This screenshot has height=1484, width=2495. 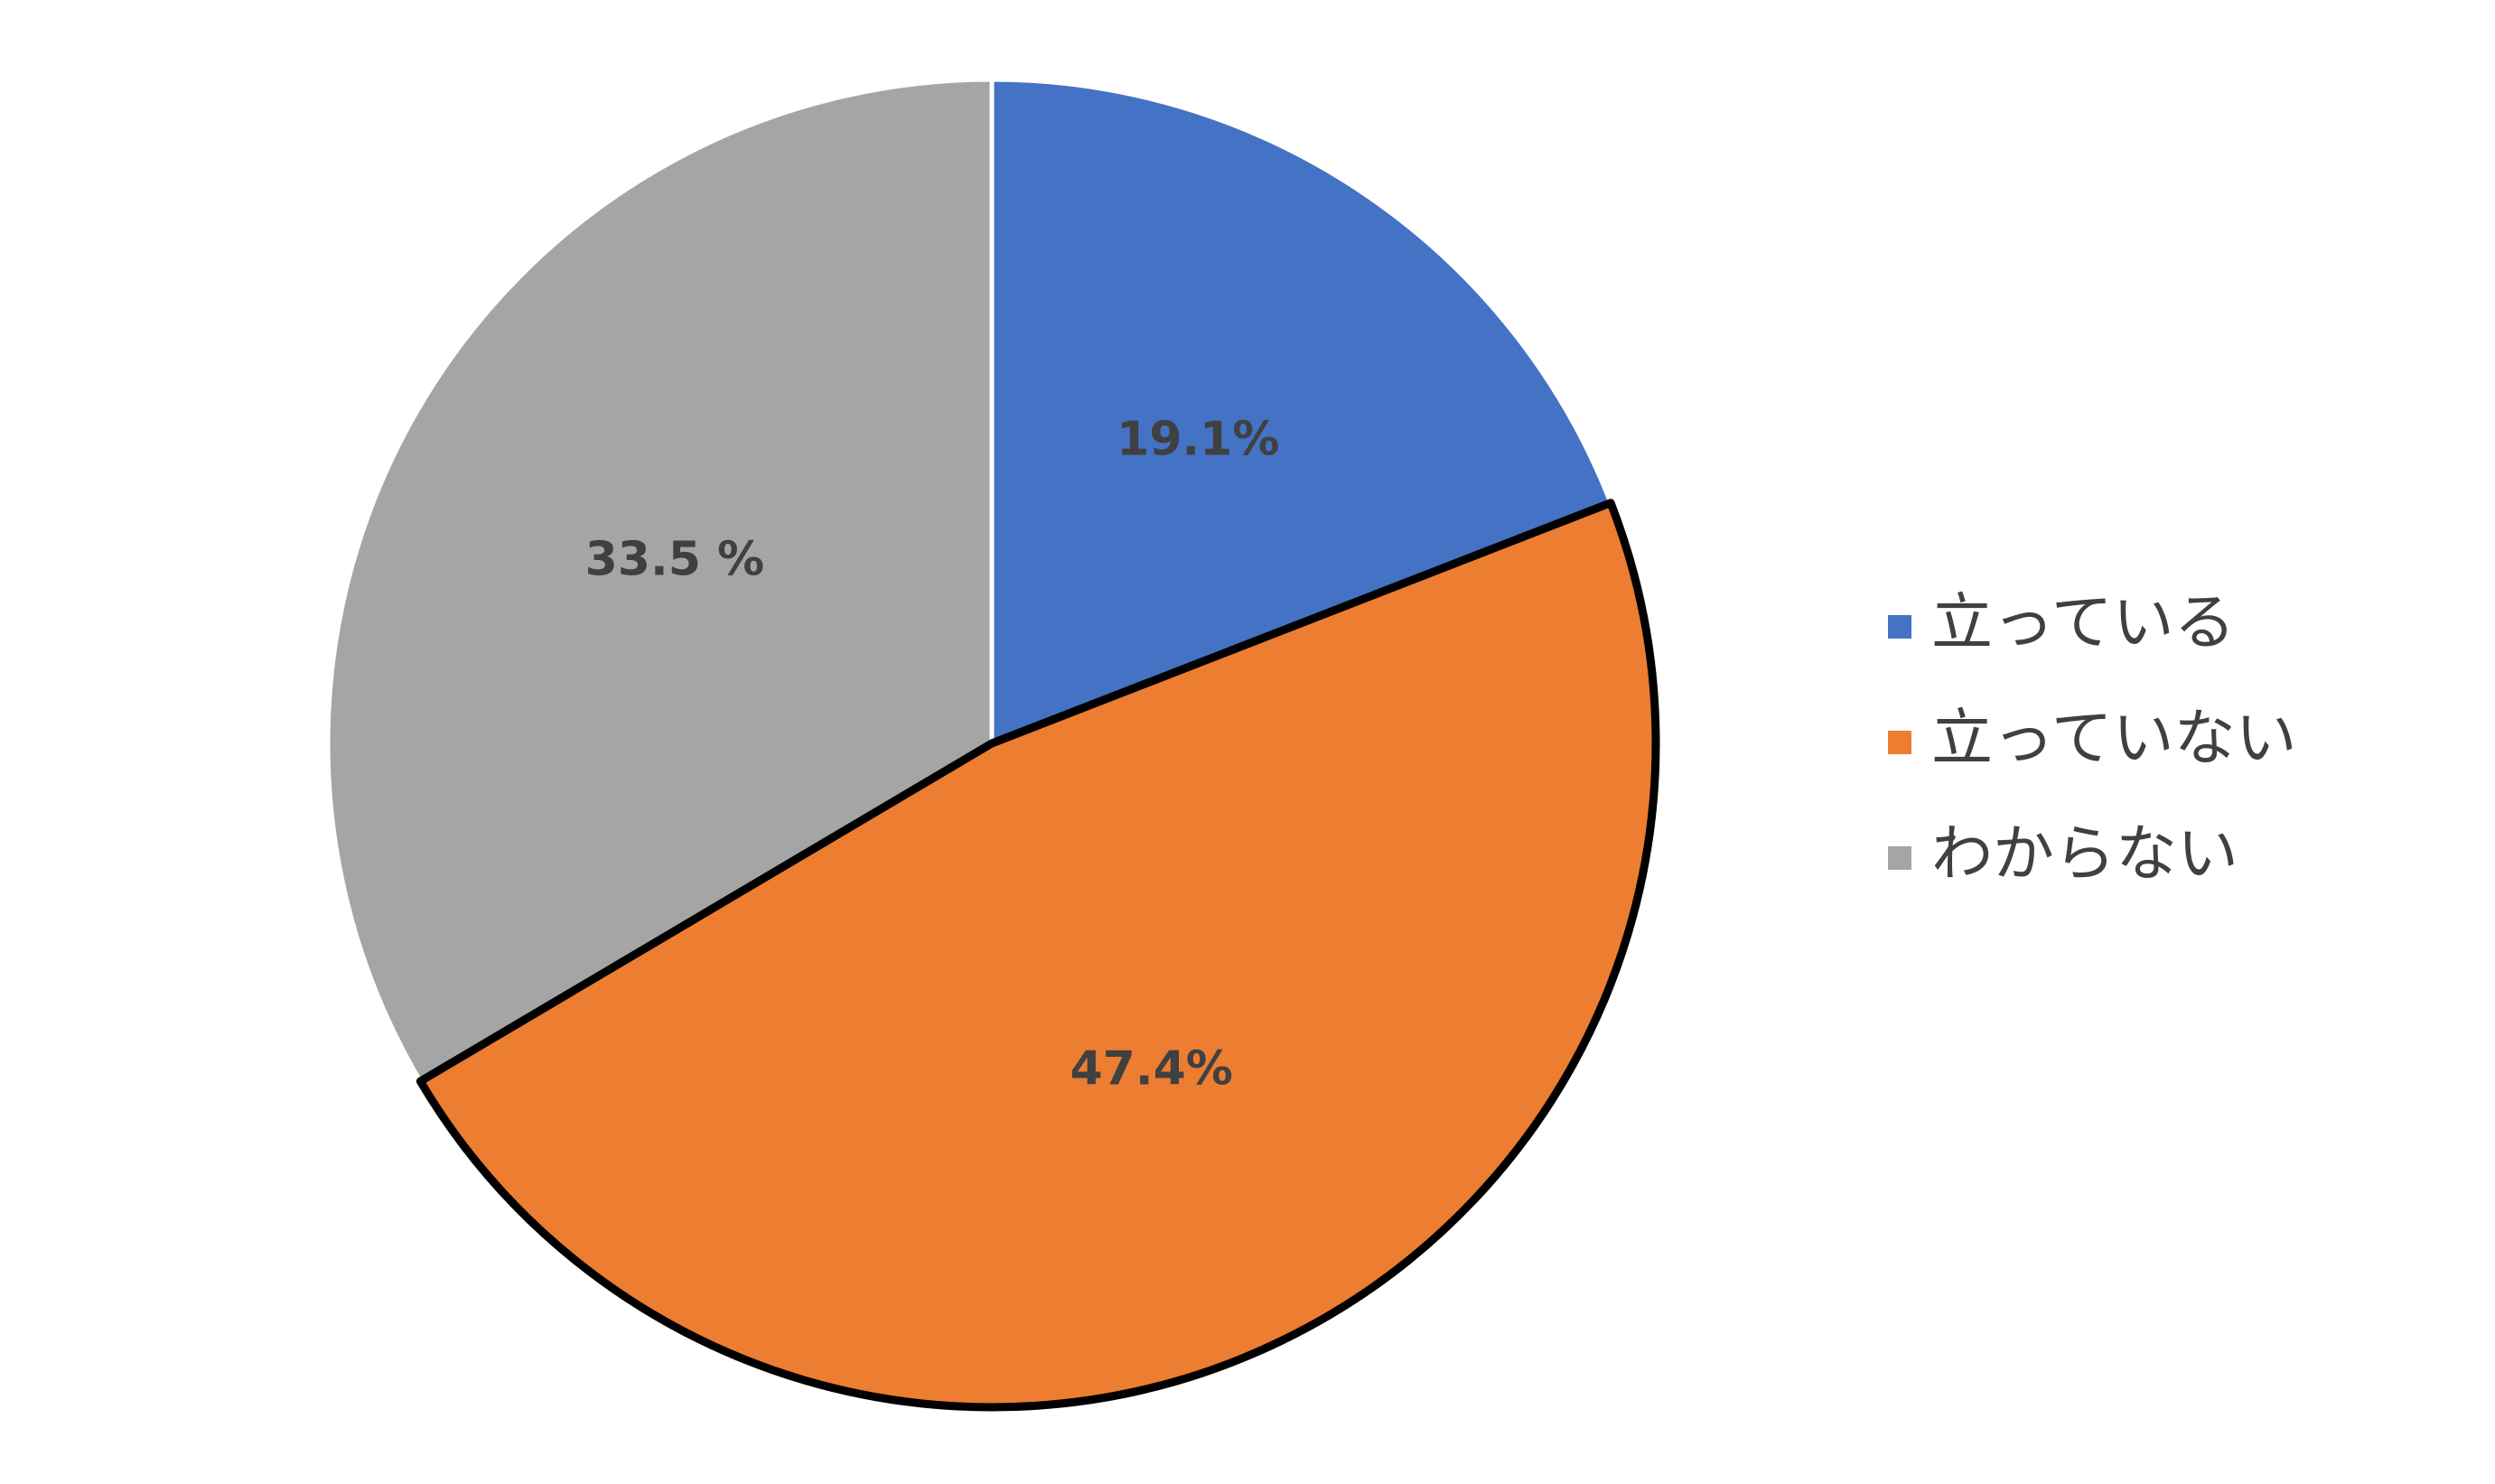 What do you see at coordinates (2114, 739) in the screenshot?
I see `legend-label: 立っていない` at bounding box center [2114, 739].